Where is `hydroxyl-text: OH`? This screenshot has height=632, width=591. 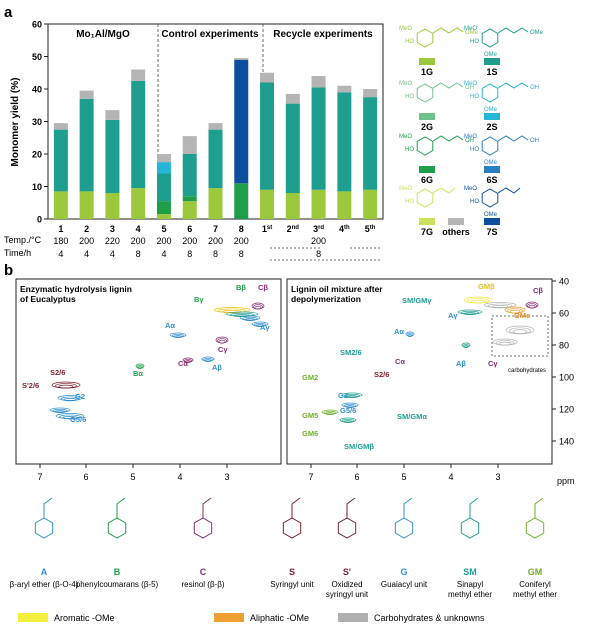
hydroxyl-text: OH is located at coordinates (469, 88).